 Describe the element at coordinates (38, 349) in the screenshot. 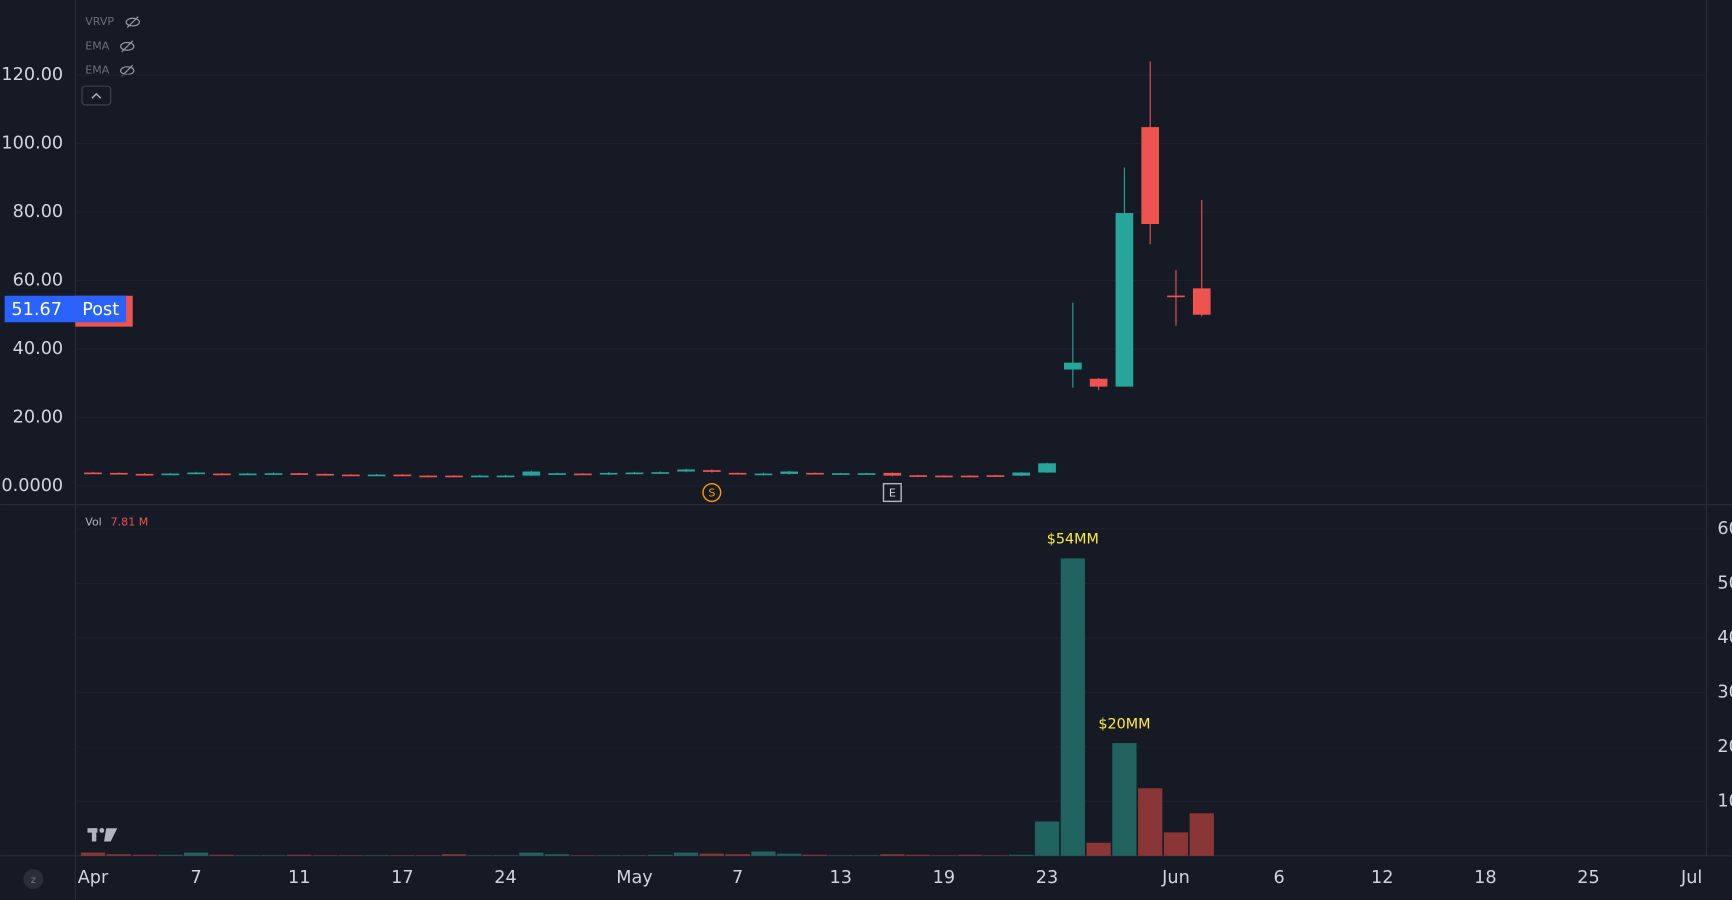

I see `y-tick-label: 40.00` at that location.